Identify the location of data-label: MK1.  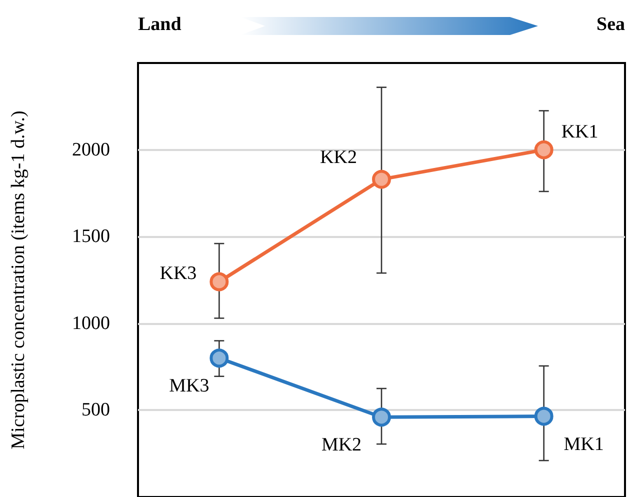
(584, 444).